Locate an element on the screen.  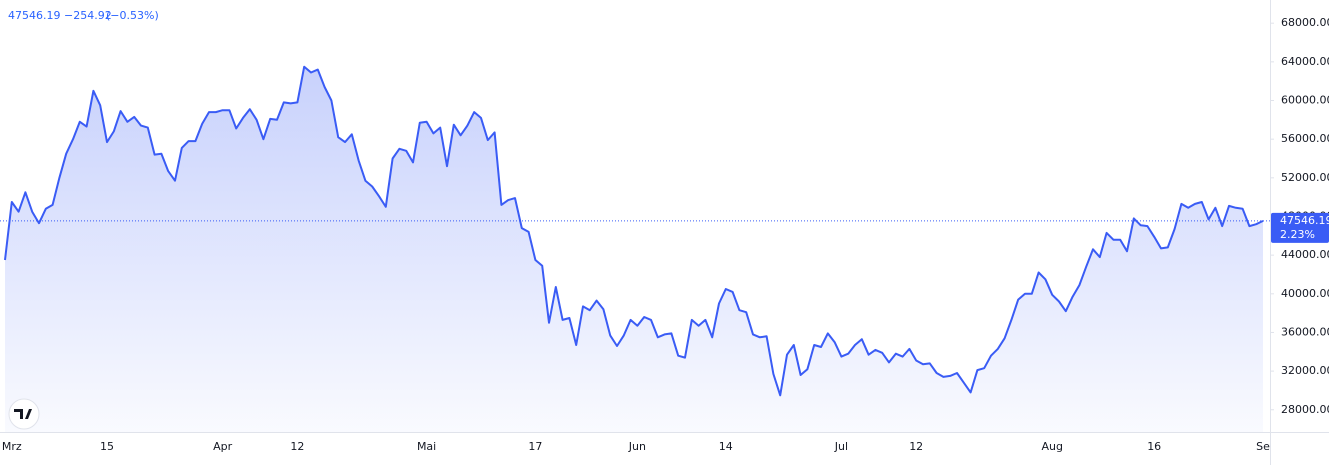
x-tick-label: Mai is located at coordinates (426, 446).